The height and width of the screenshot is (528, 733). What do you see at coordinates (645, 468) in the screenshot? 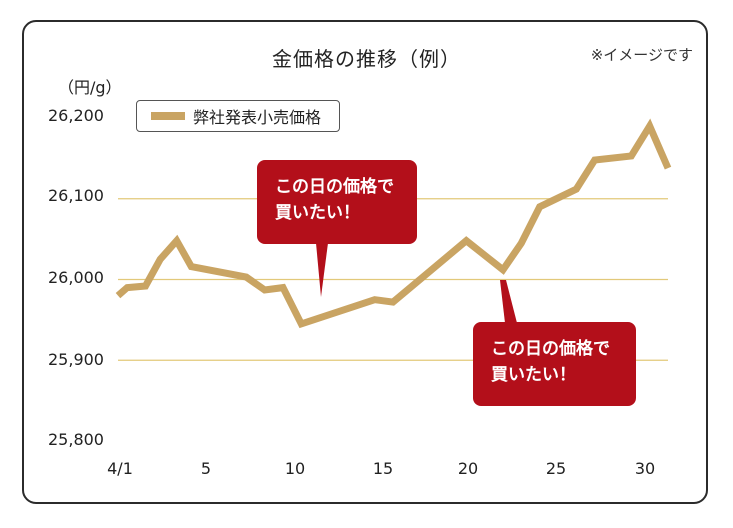
I see `x-tick-label: 30` at bounding box center [645, 468].